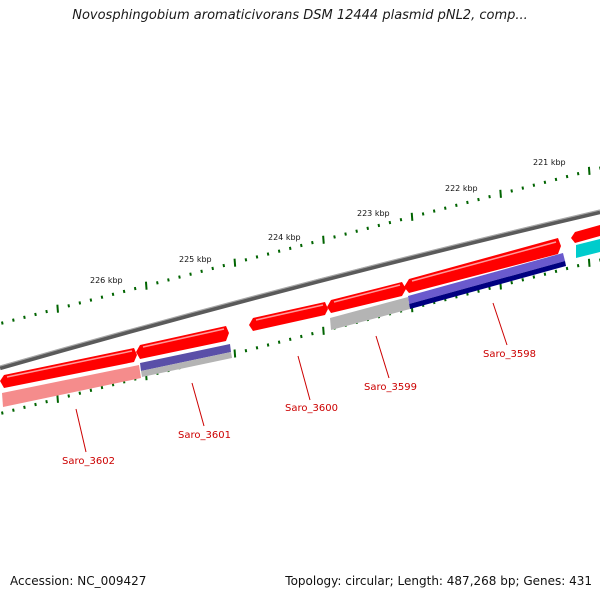  I want to click on scale-label-221: 221 kbp, so click(549, 162).